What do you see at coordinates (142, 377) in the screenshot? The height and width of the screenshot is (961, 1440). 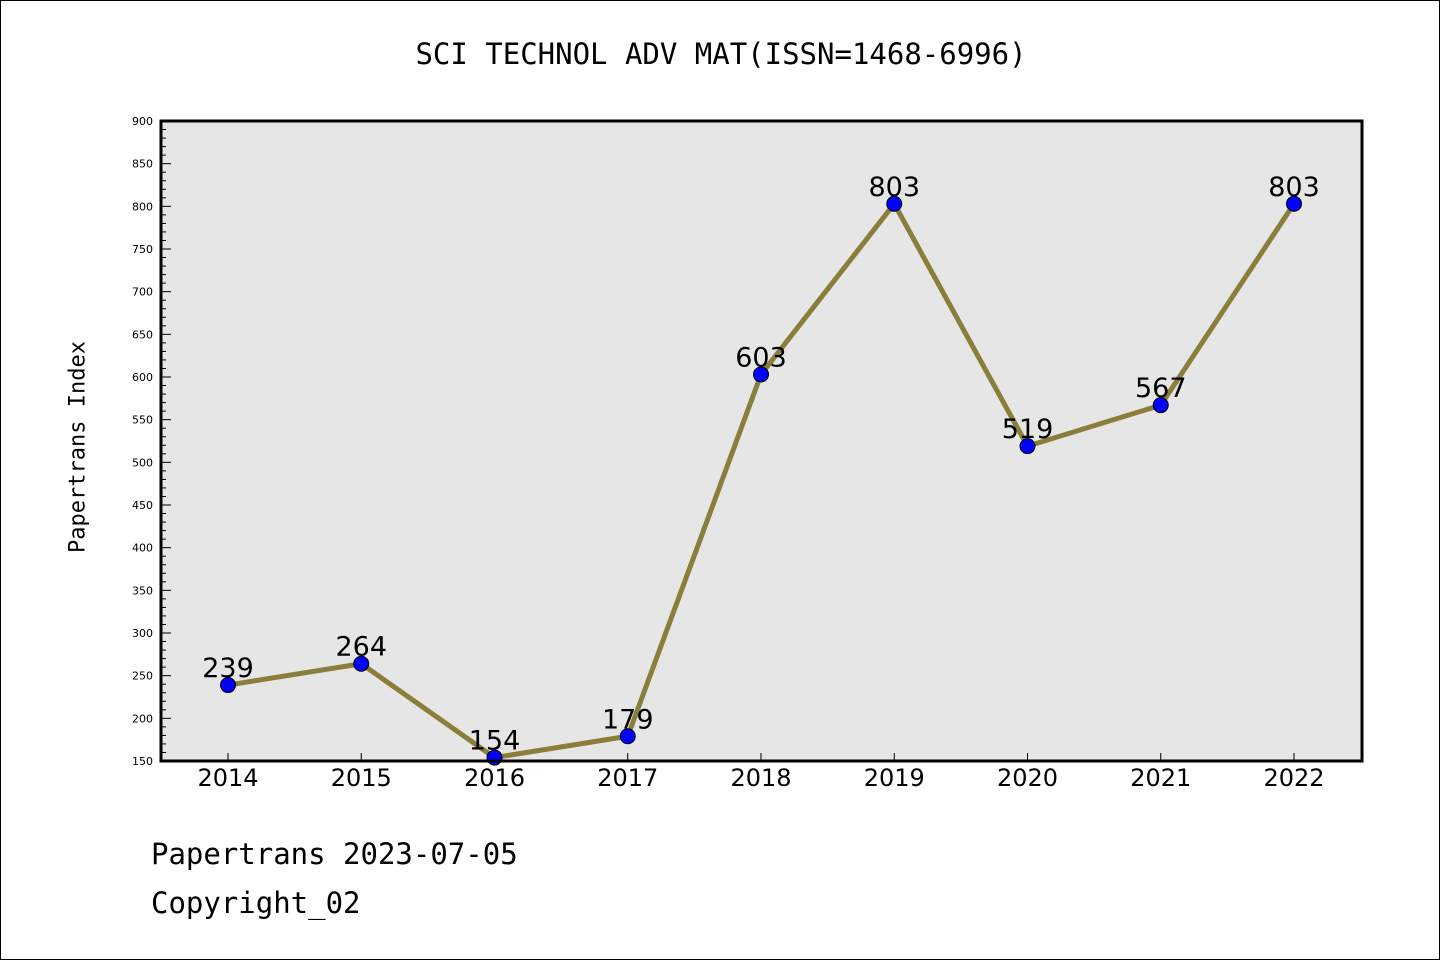 I see `y-tick-label: 600` at bounding box center [142, 377].